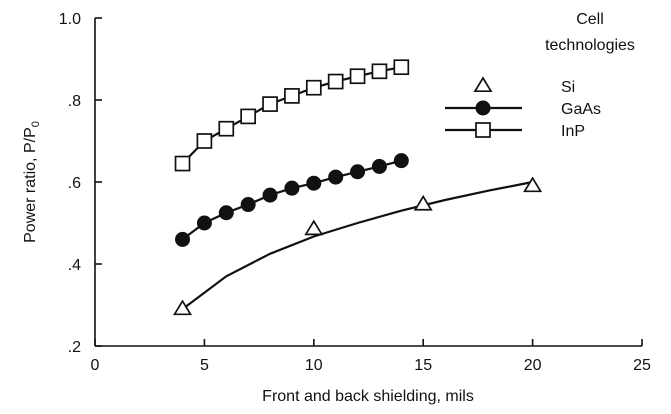 The image size is (671, 414). What do you see at coordinates (36, 124) in the screenshot?
I see `y-axis-title-subscript: 0` at bounding box center [36, 124].